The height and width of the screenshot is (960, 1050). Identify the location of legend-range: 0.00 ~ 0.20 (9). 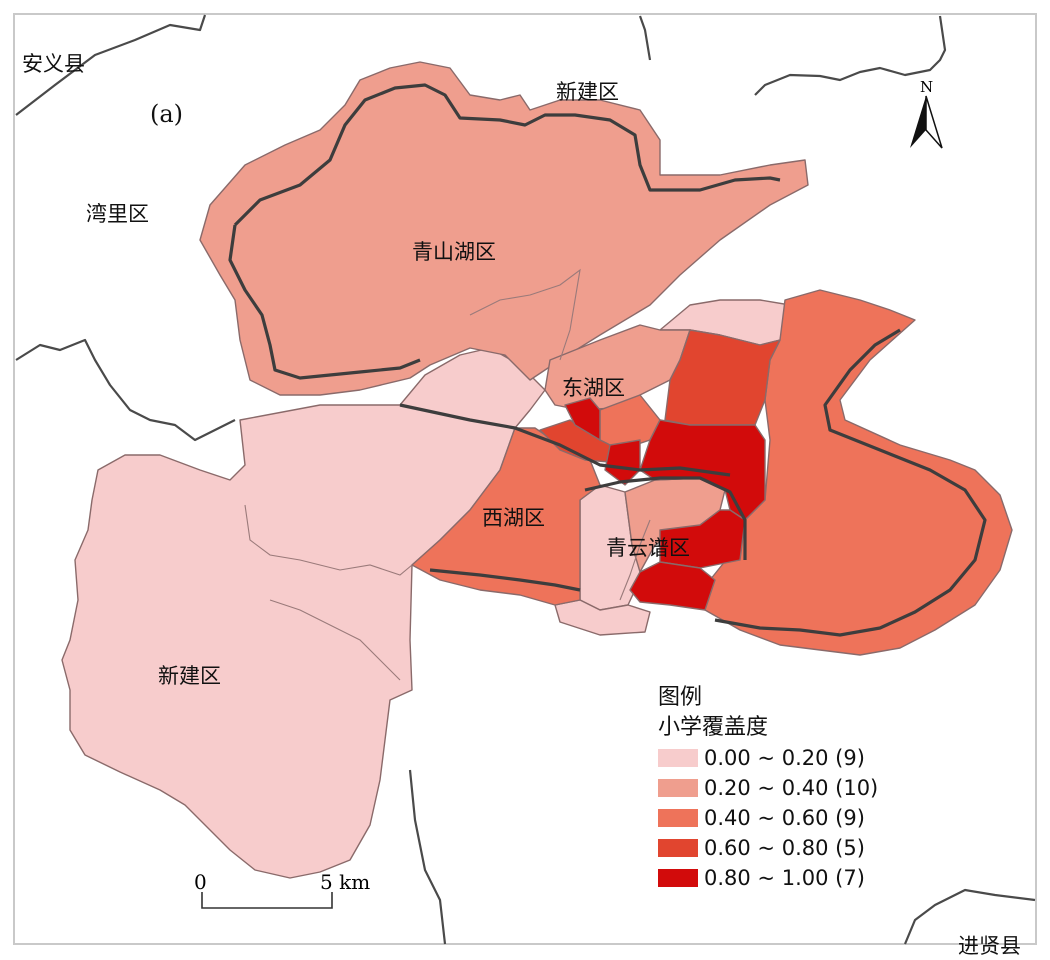
(784, 758).